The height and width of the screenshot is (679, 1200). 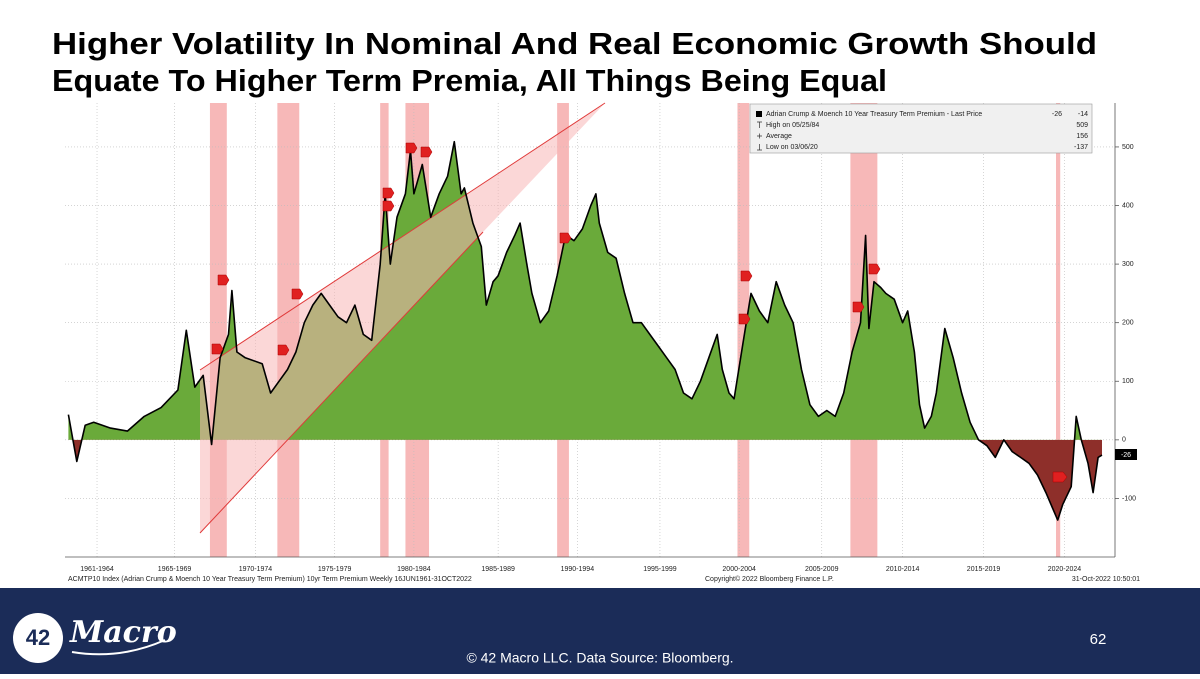 What do you see at coordinates (118, 647) in the screenshot?
I see `logo-swoosh` at bounding box center [118, 647].